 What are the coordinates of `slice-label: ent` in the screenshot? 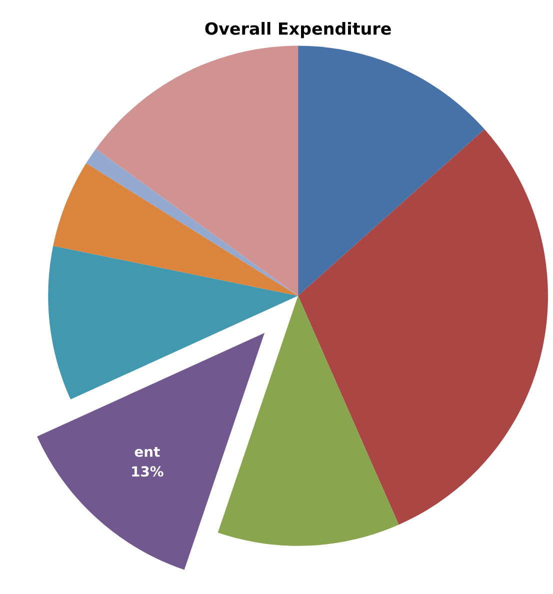 It's located at (147, 451).